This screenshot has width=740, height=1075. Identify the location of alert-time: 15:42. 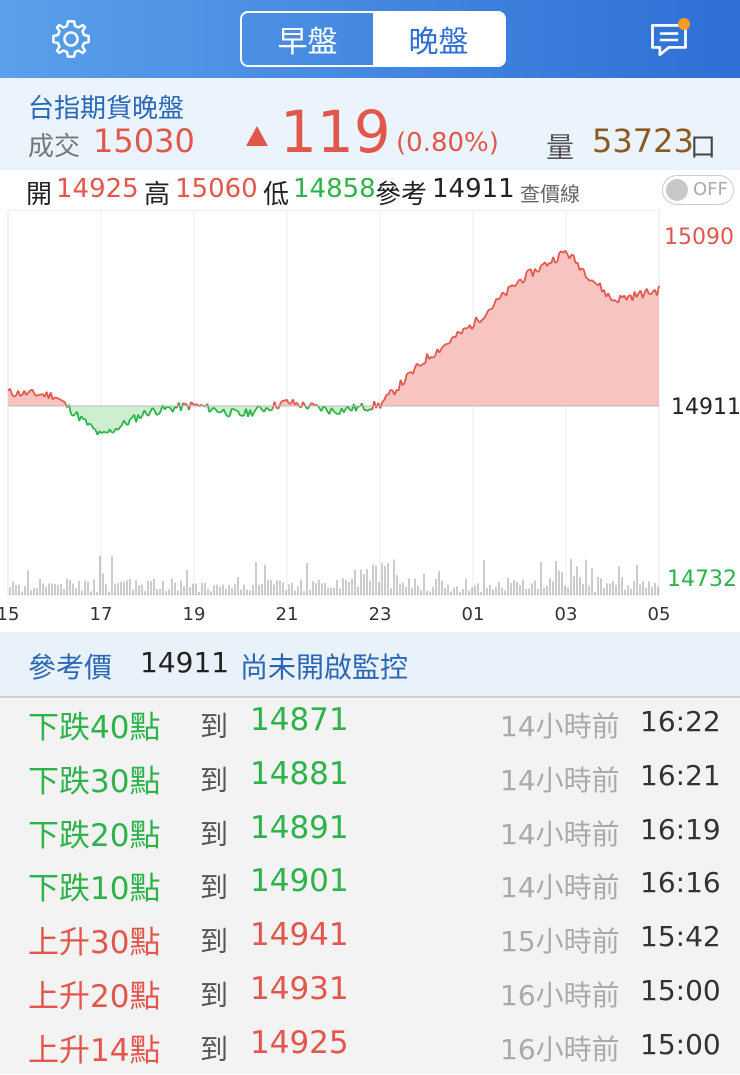
(680, 936).